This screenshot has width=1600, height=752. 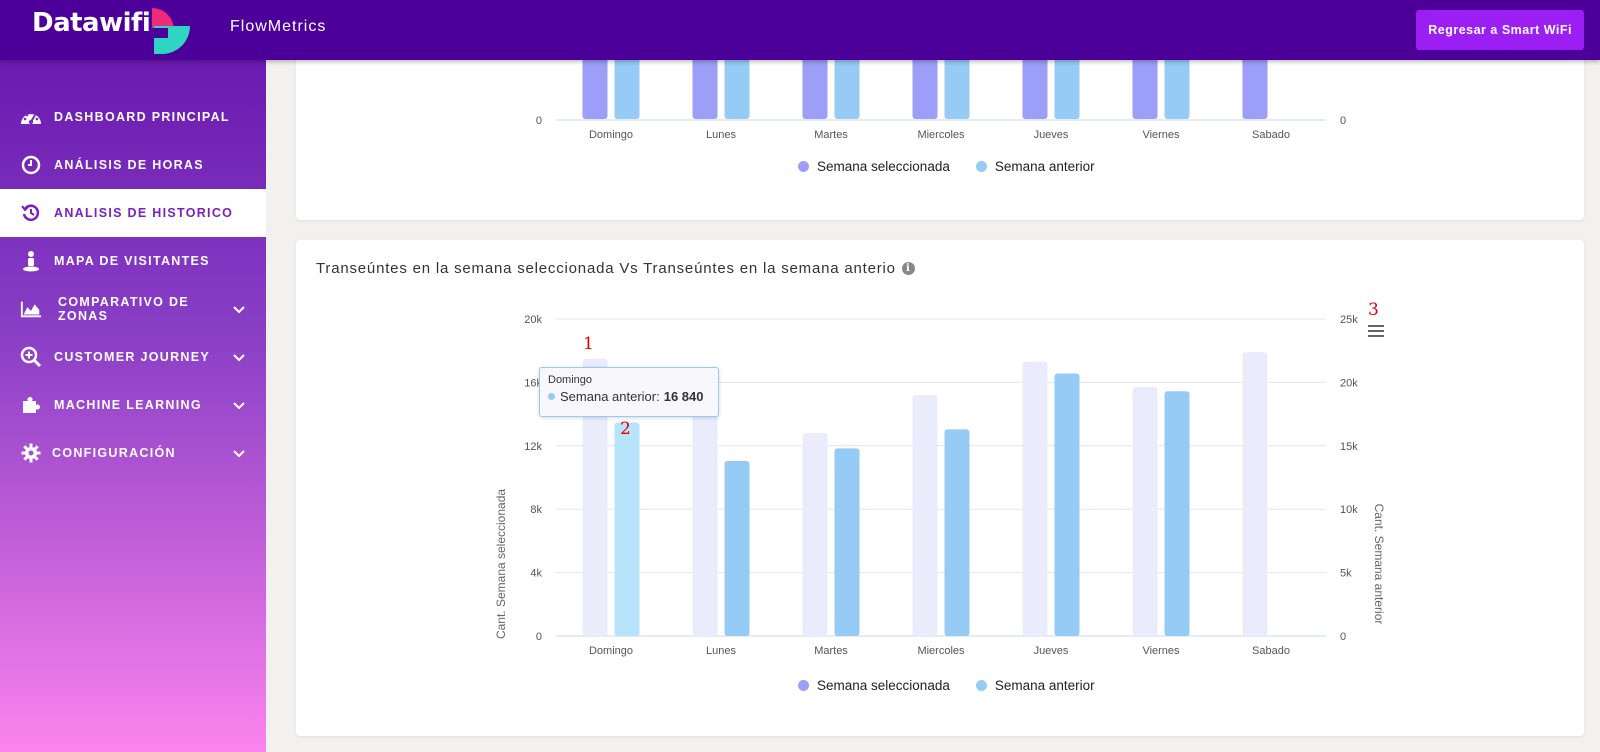 I want to click on chart-tooltip: Domingo Semana anterior: 16 840, so click(x=629, y=392).